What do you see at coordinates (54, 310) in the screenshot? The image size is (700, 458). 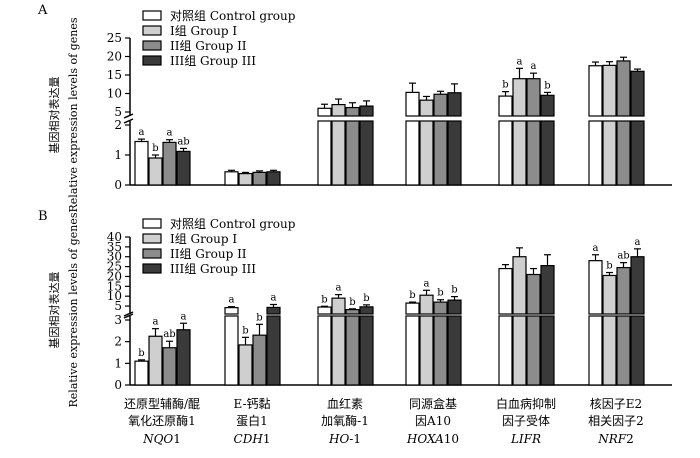 I see `y-axis-label-cn: 基因相对表达量` at bounding box center [54, 310].